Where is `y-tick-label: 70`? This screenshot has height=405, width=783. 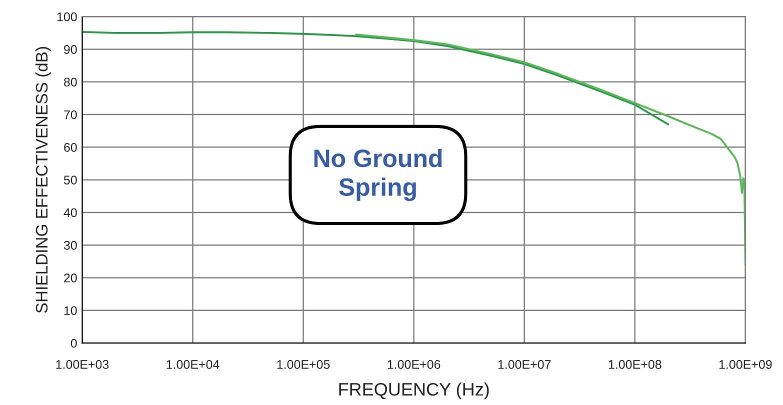 y-tick-label: 70 is located at coordinates (70, 115).